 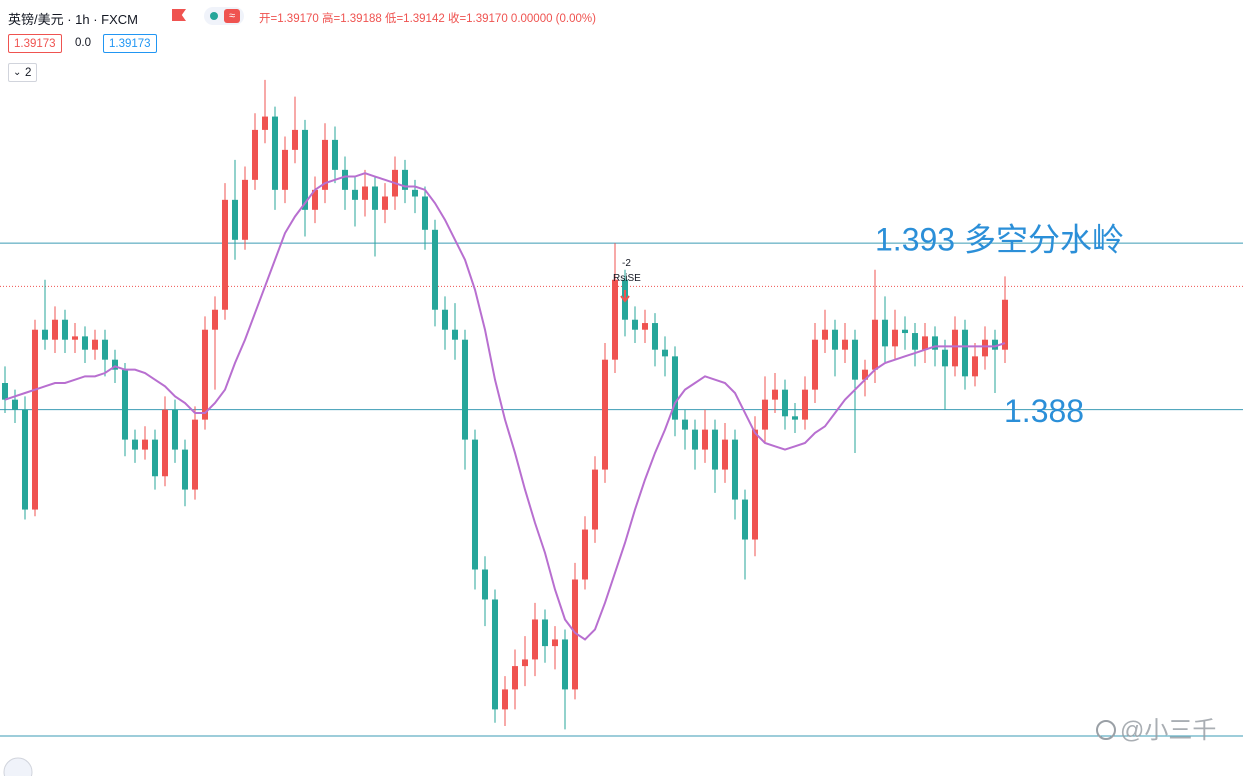 I want to click on symbol-title: 英镑/美元 · 1h · FXCM, so click(x=73, y=19).